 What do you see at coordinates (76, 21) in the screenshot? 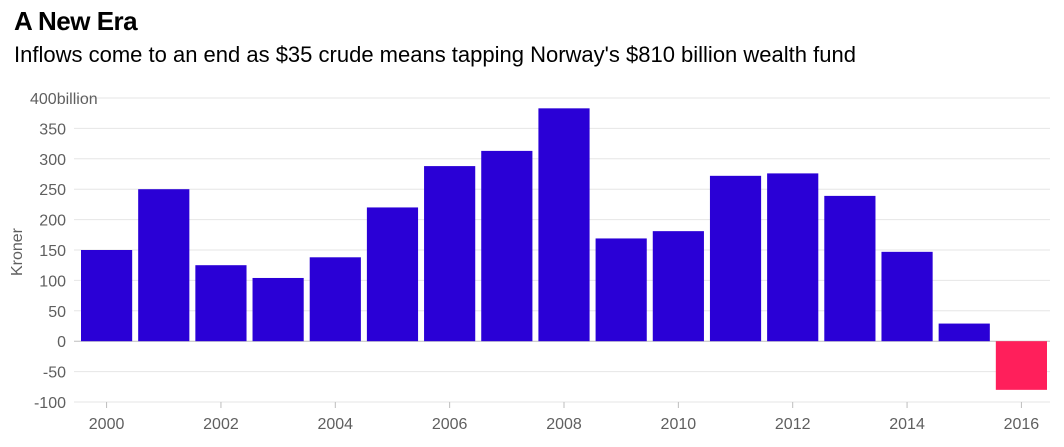
I see `chart-title: A New Era` at bounding box center [76, 21].